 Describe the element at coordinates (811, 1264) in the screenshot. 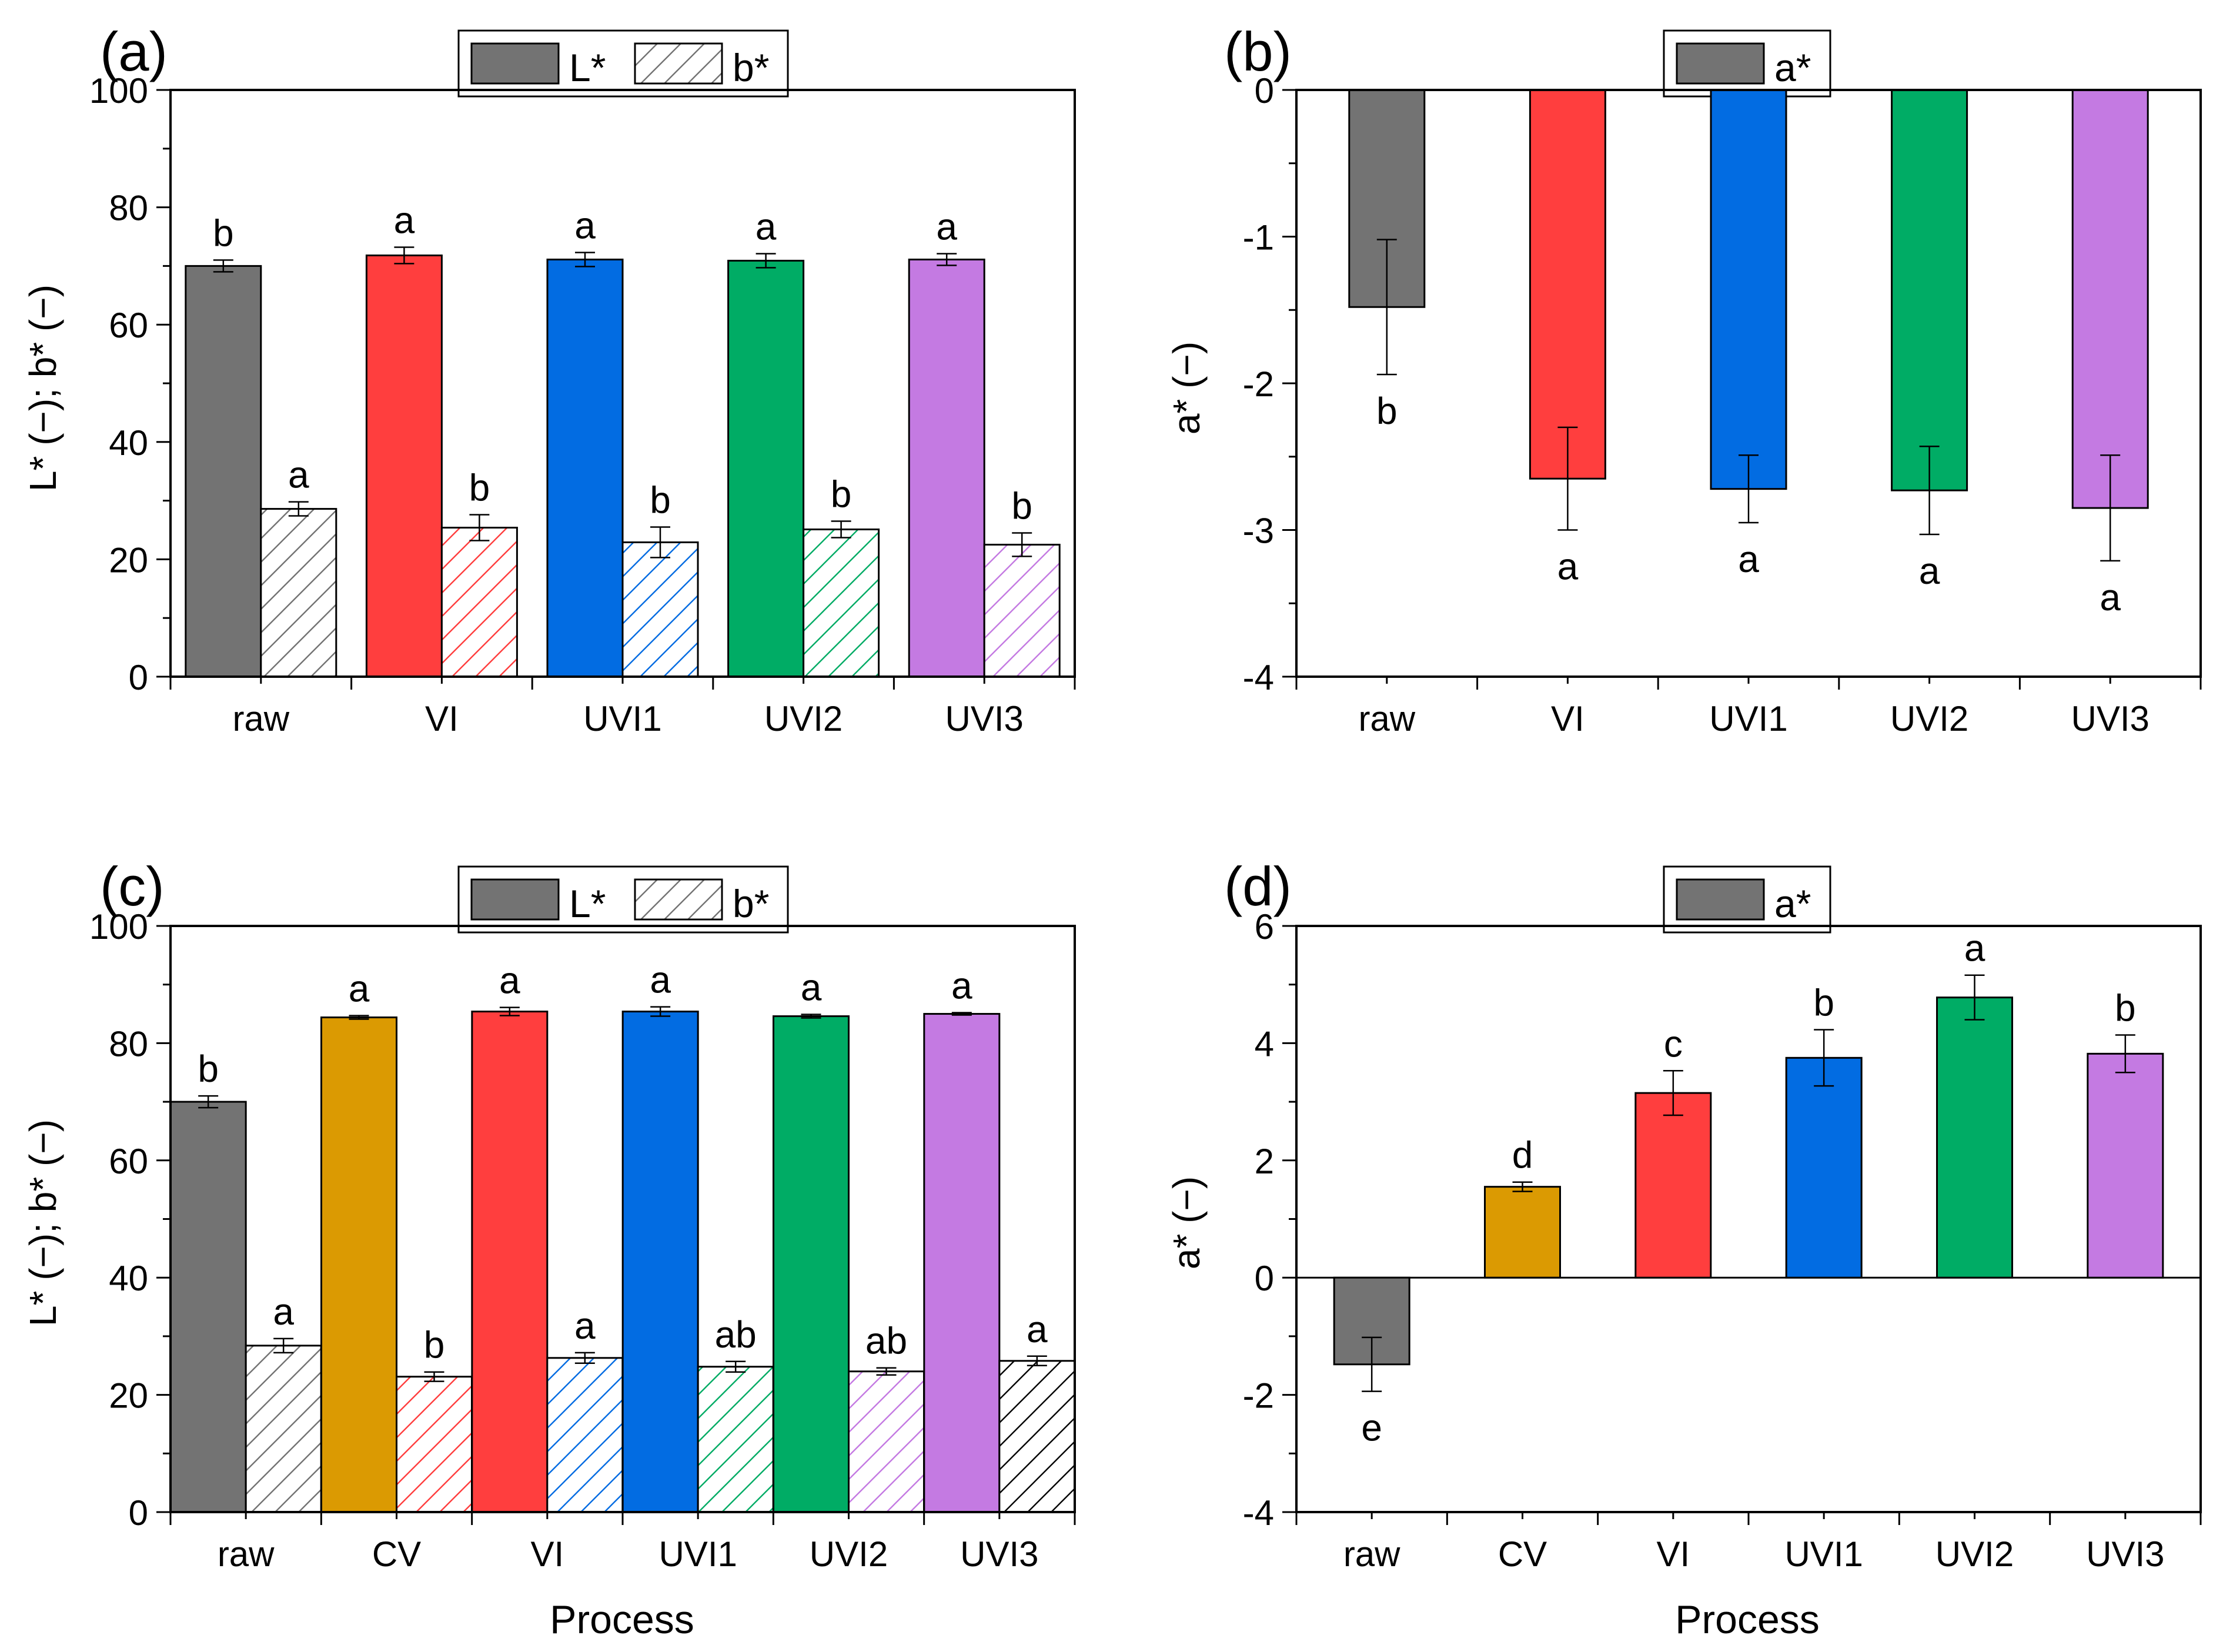

I see `bar-Lstar-UVI2` at that location.